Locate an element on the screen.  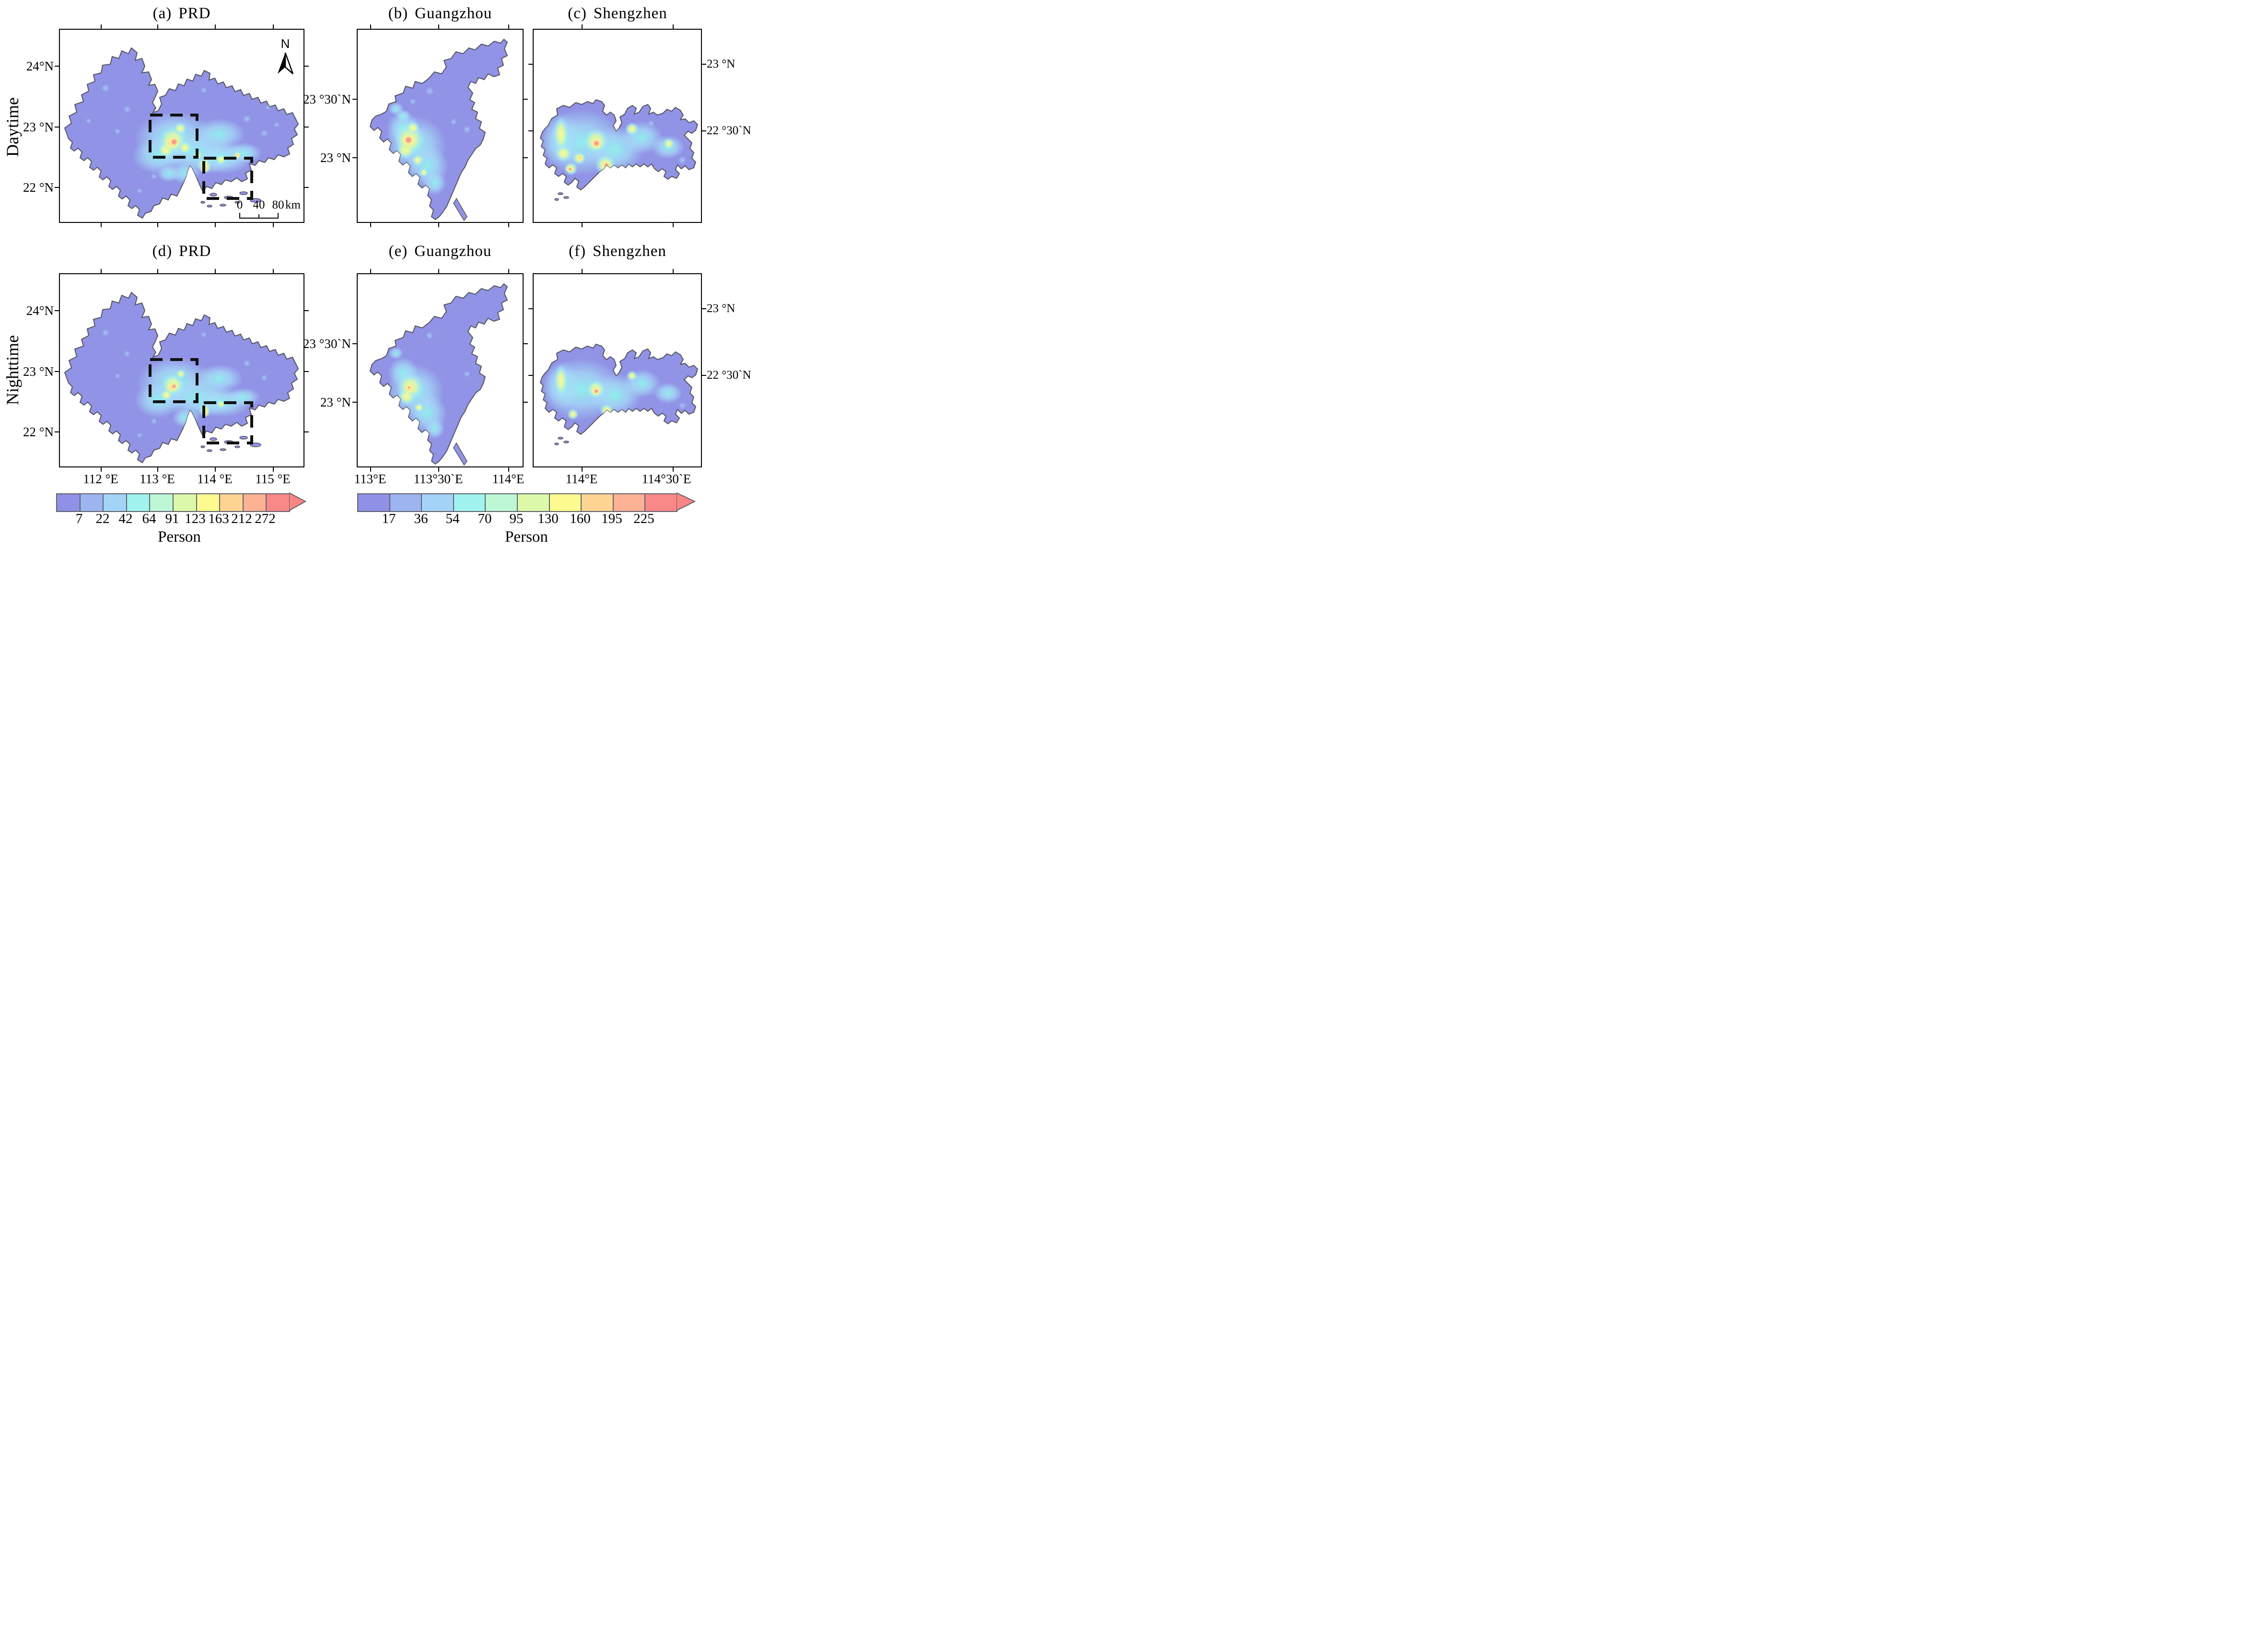
xtick-f-114e: 114°E is located at coordinates (581, 479).